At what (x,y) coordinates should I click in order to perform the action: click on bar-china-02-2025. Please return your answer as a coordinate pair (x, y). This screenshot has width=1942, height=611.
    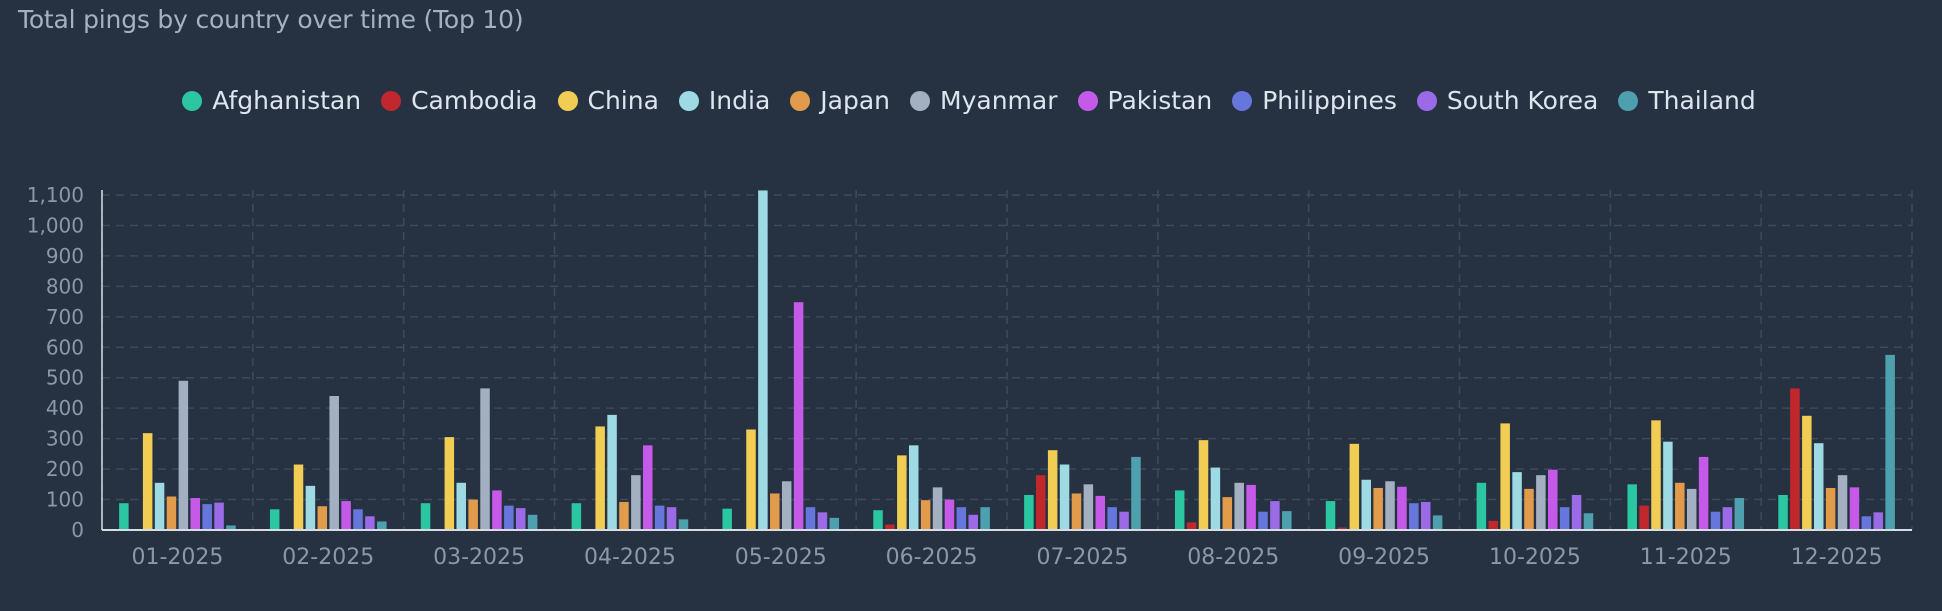
    Looking at the image, I should click on (298, 497).